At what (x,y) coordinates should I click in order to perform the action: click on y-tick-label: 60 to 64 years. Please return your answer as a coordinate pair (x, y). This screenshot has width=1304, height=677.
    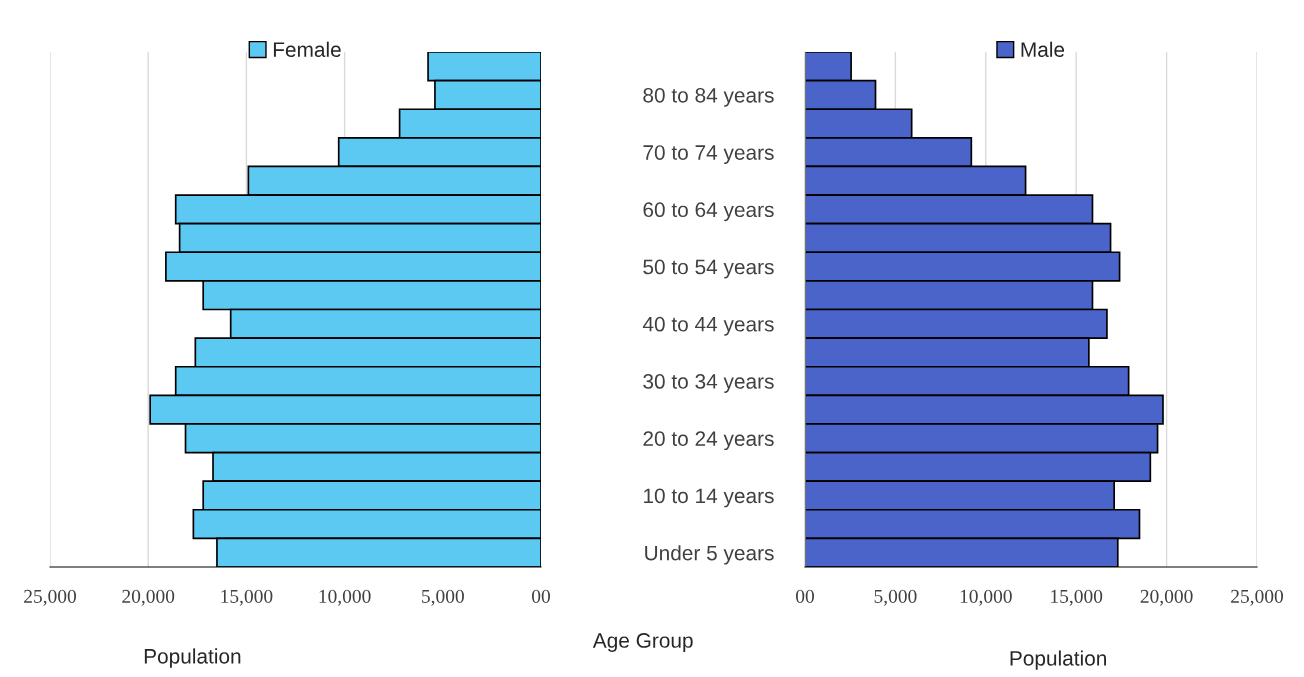
    Looking at the image, I should click on (708, 212).